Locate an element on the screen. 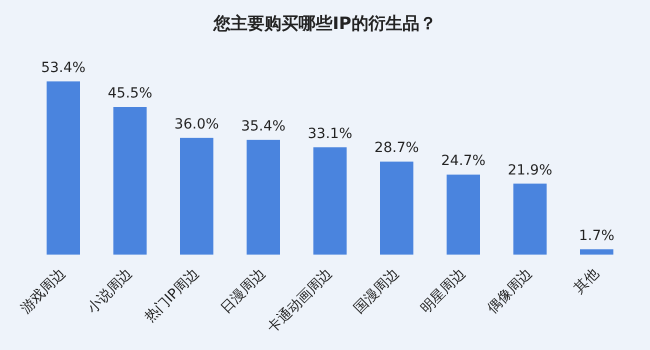  data-label: 21.9% is located at coordinates (530, 170).